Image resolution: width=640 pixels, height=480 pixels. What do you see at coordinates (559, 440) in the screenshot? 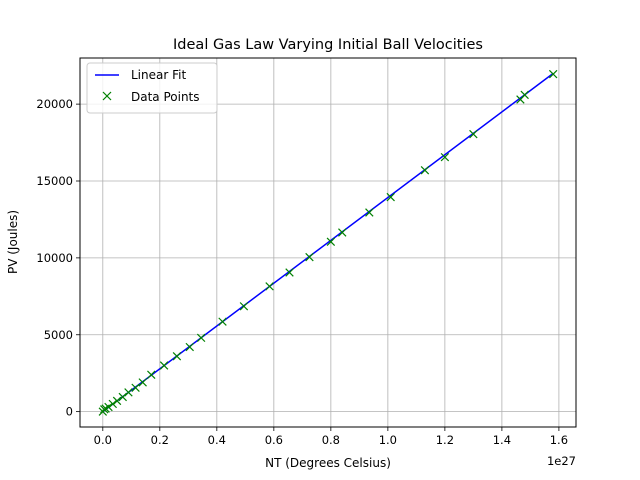
I see `x-tick-label: 1.6` at bounding box center [559, 440].